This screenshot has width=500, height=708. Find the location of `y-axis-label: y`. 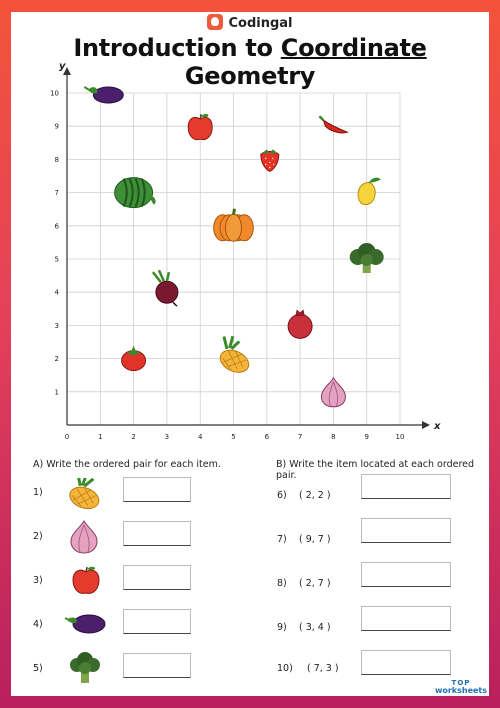

y-axis-label: y is located at coordinates (62, 66).